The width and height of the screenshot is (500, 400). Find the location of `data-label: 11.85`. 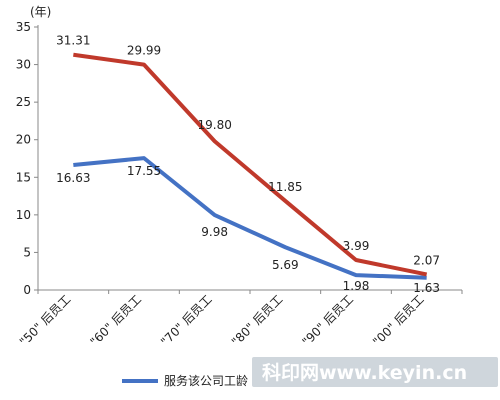

data-label: 11.85 is located at coordinates (285, 187).